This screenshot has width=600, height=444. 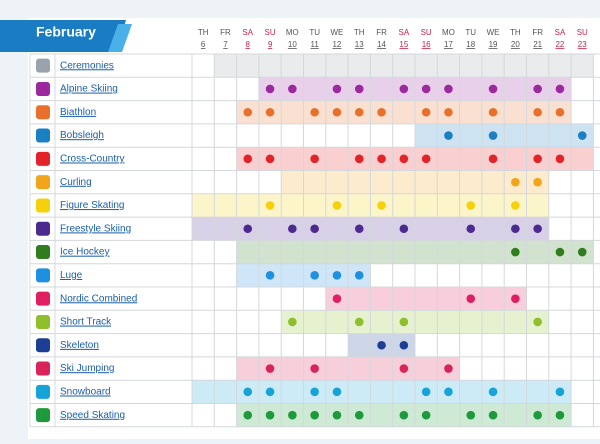 I want to click on date: 9, so click(x=270, y=44).